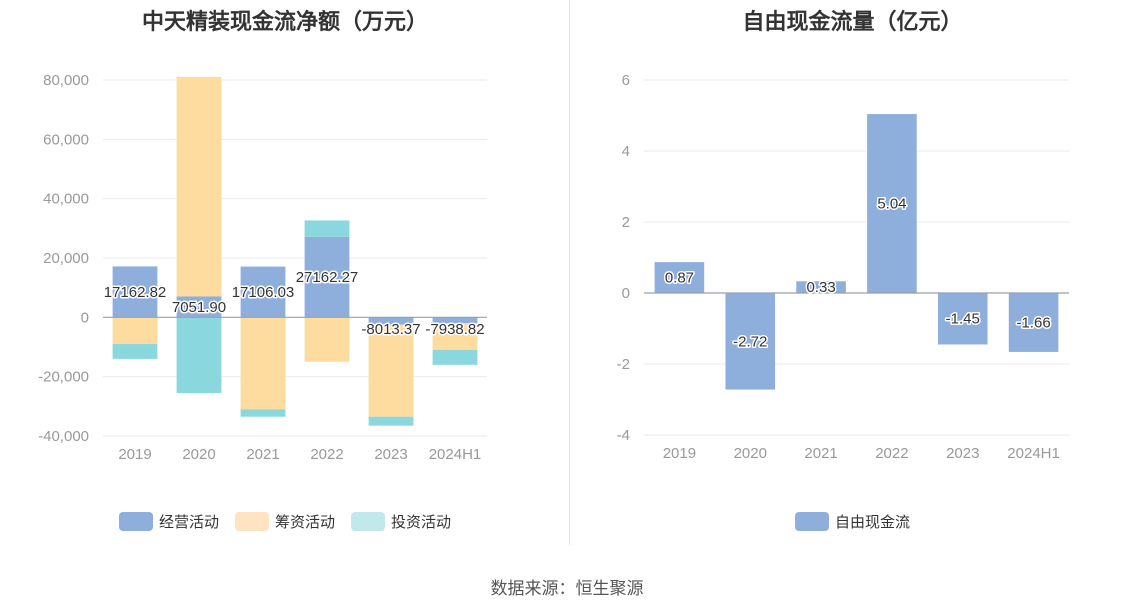 The height and width of the screenshot is (612, 1134). I want to click on data-label: -2.72, so click(750, 341).